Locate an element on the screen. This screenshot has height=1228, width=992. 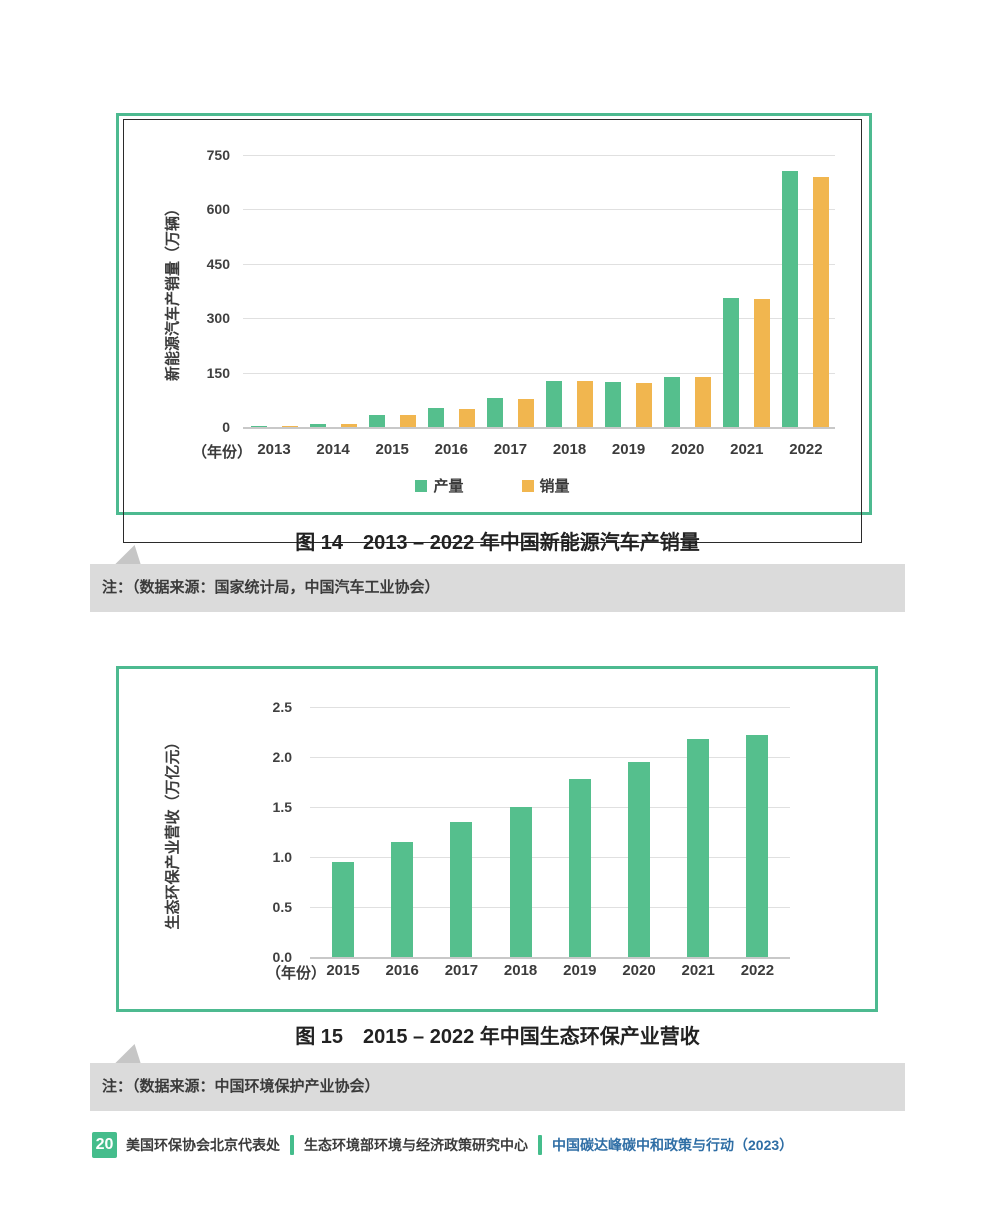
y-tick-label: 150 is located at coordinates (218, 372).